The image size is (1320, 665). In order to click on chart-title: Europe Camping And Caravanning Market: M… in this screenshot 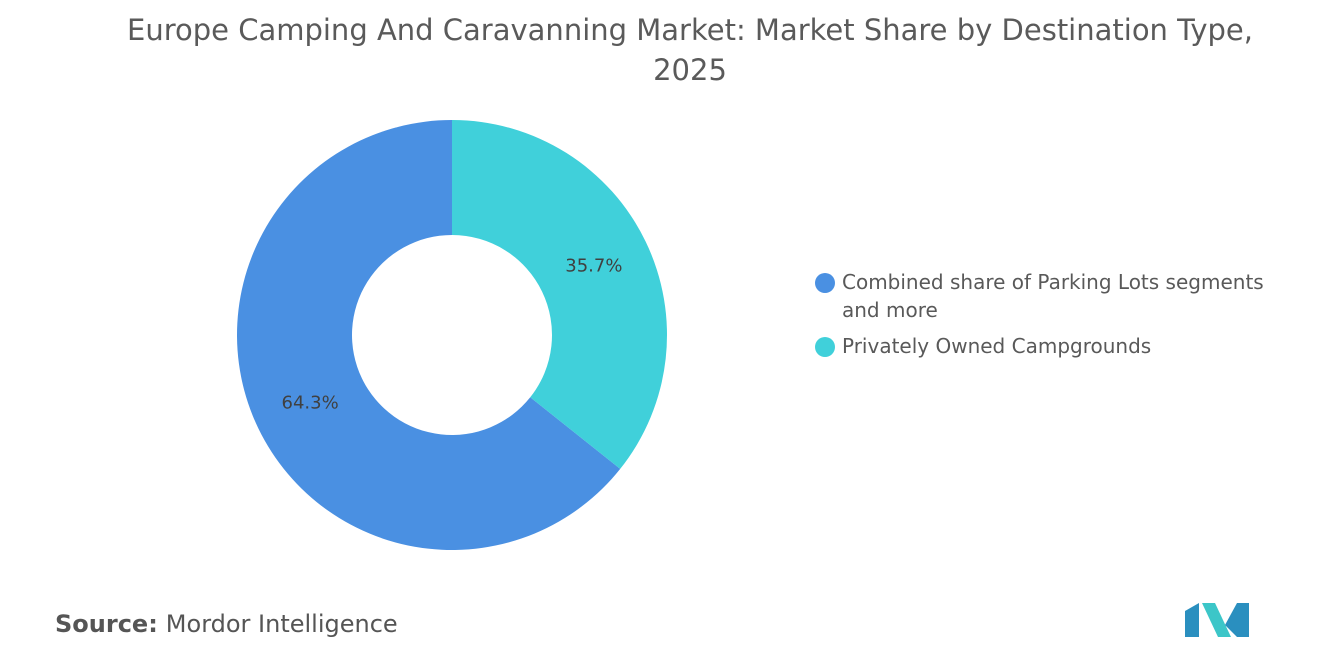, I will do `click(690, 50)`.